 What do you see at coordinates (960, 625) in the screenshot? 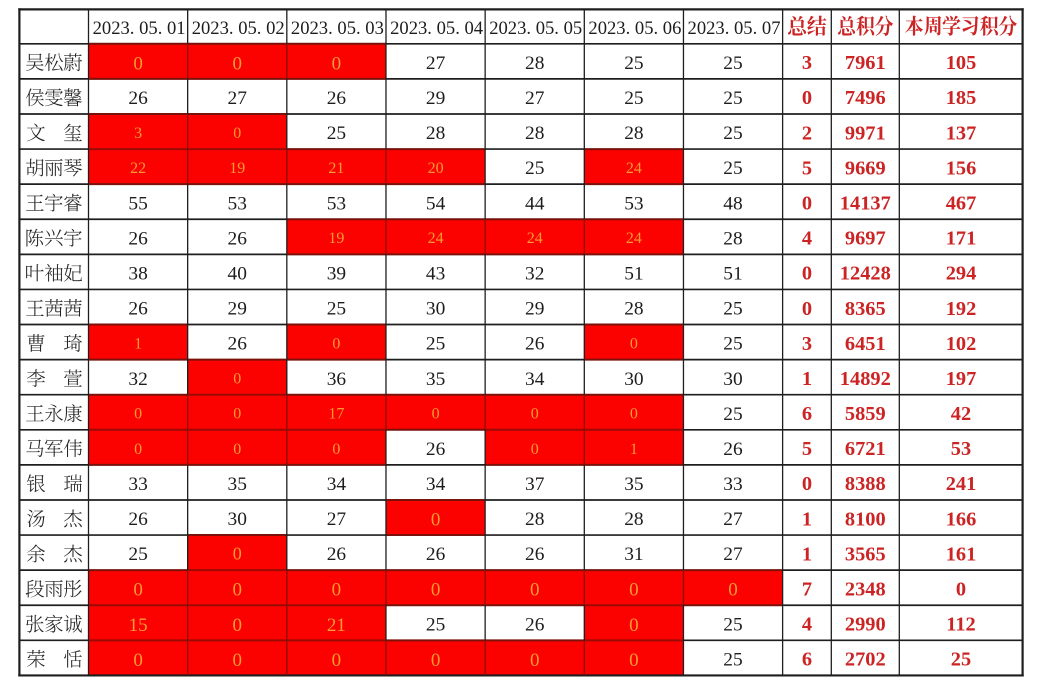
I see `svg-text: 112` at bounding box center [960, 625].